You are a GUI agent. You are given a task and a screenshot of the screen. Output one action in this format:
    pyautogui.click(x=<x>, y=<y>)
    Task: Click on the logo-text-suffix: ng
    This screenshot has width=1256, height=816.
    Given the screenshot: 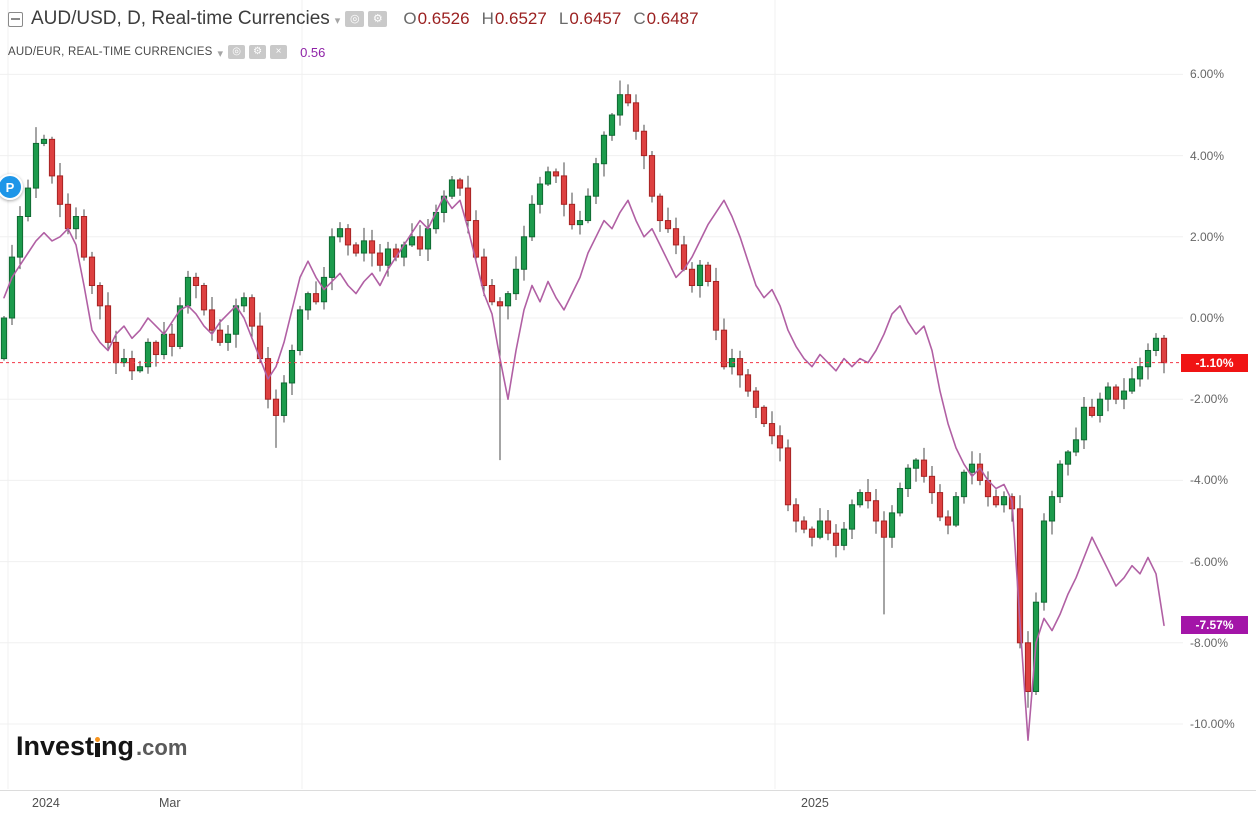 What is the action you would take?
    pyautogui.click(x=118, y=746)
    